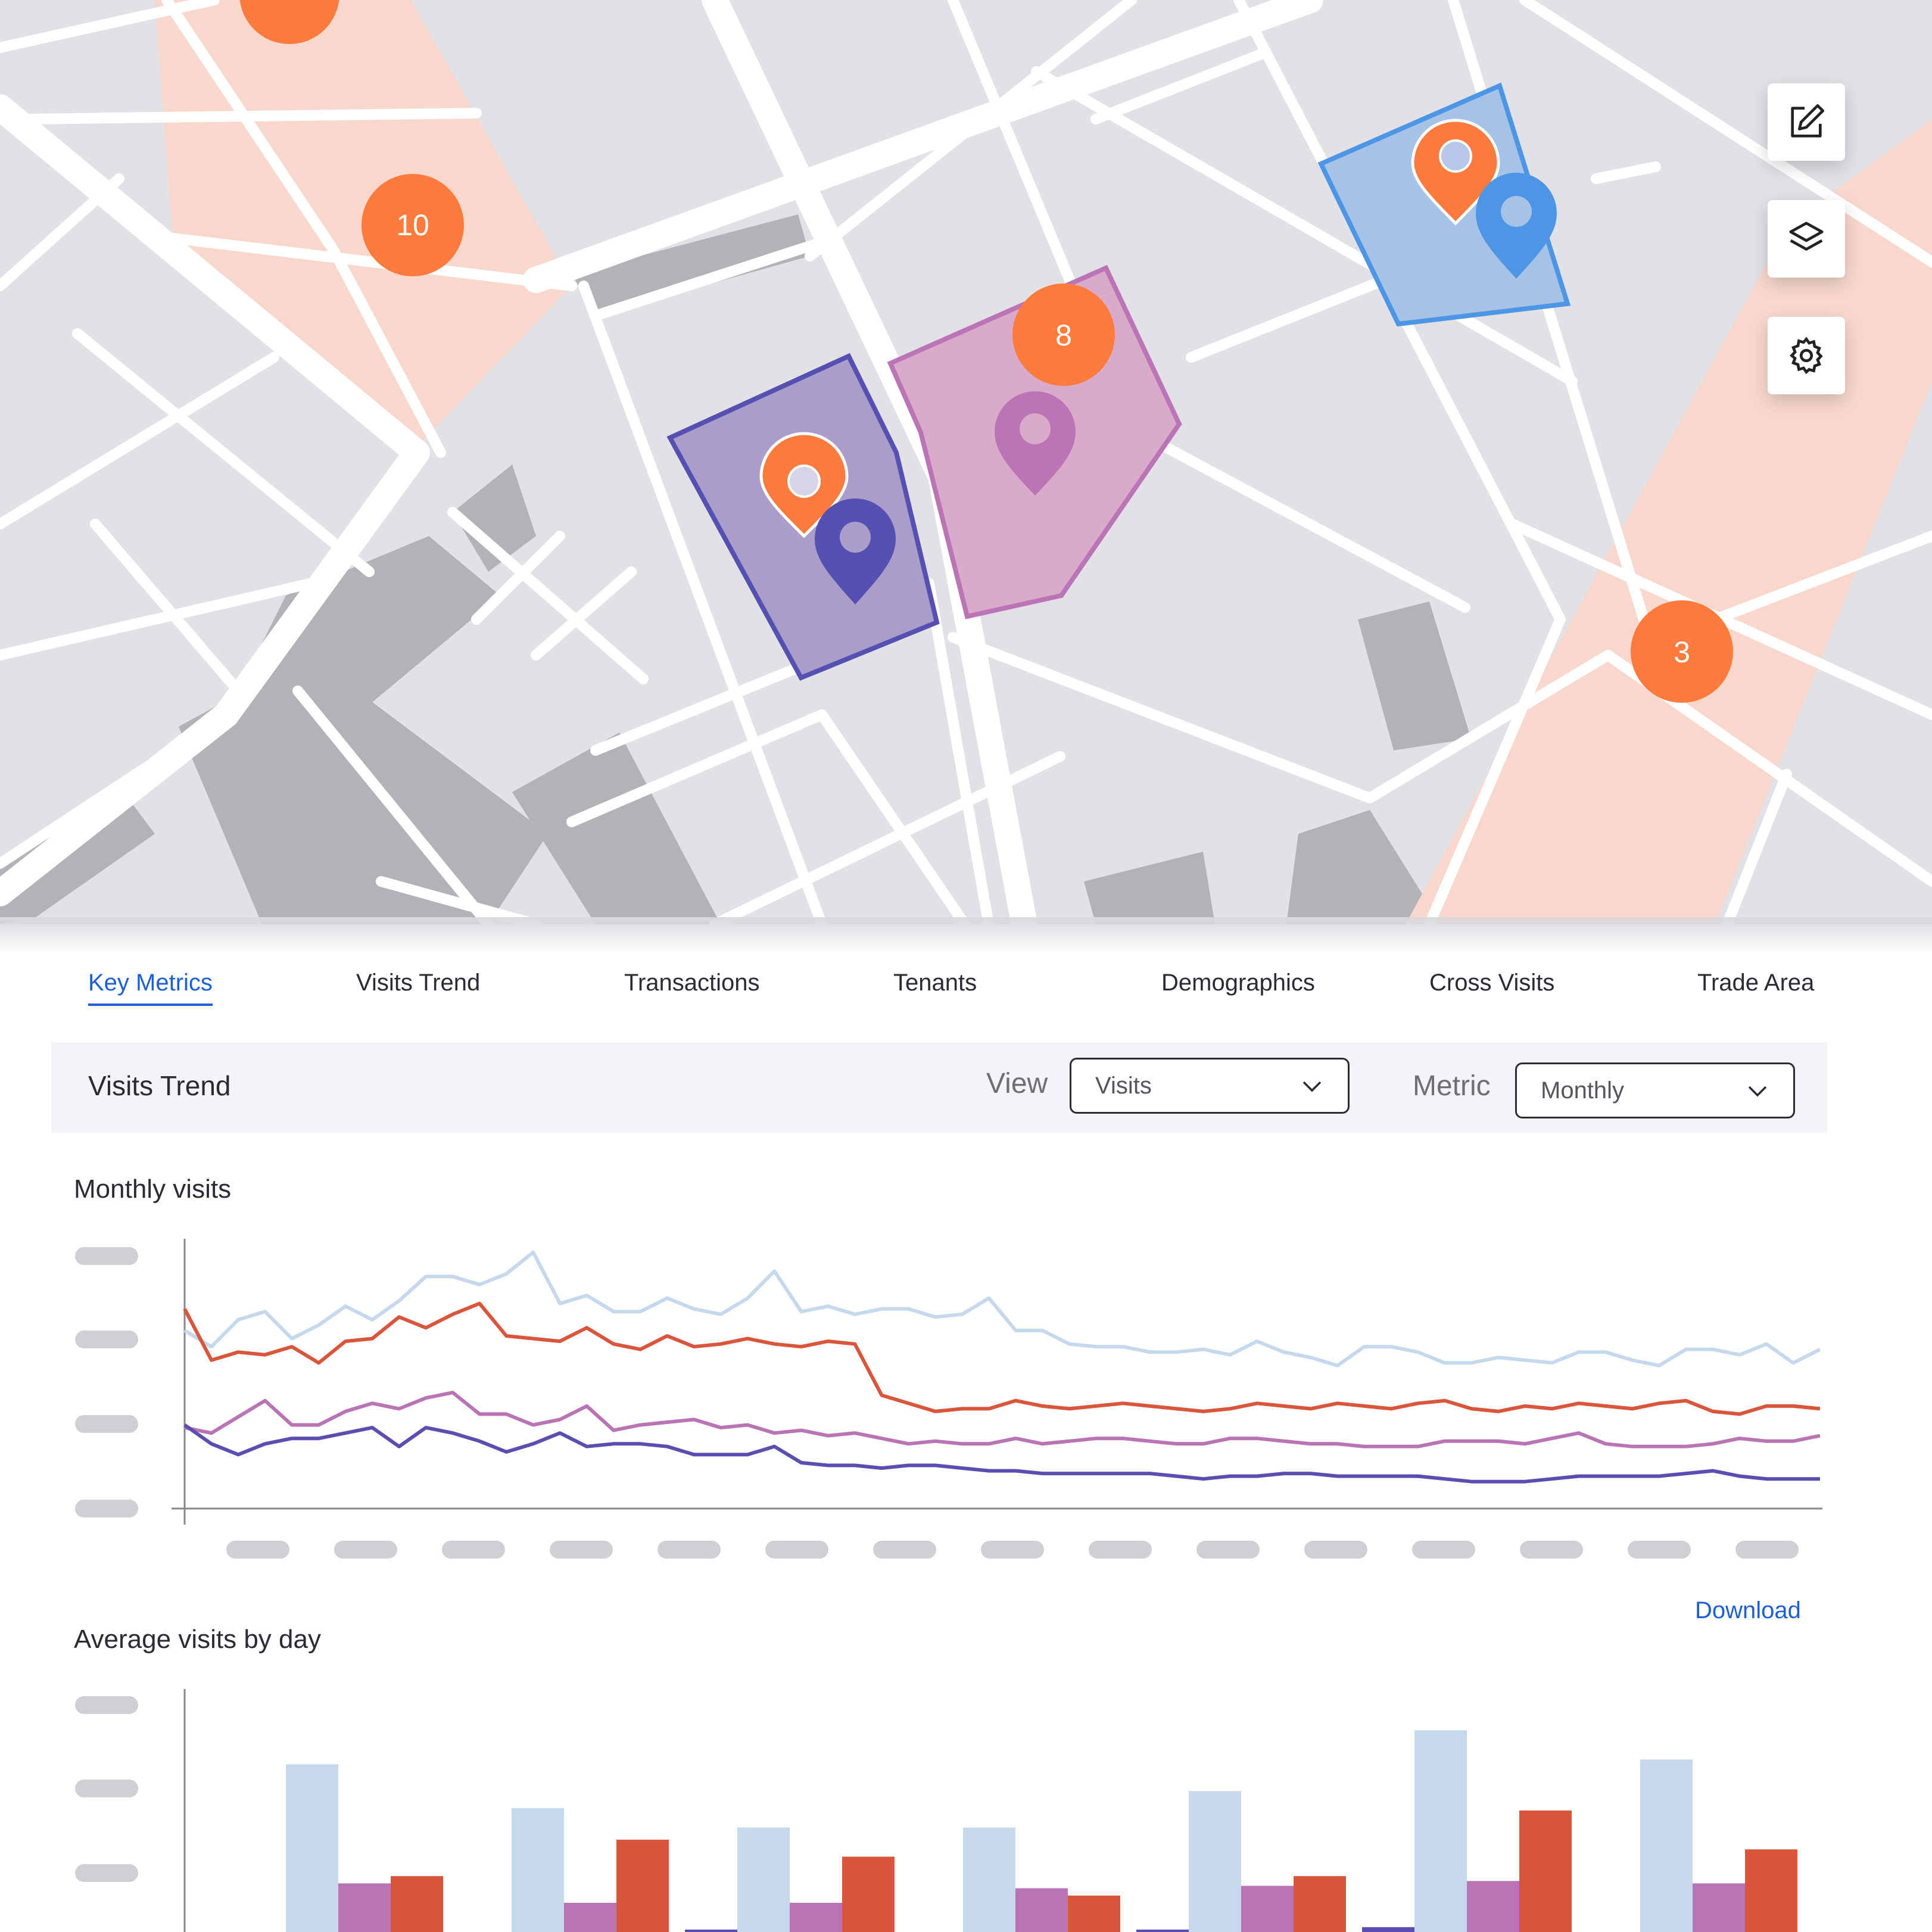  What do you see at coordinates (856, 551) in the screenshot?
I see `pin-indigo` at bounding box center [856, 551].